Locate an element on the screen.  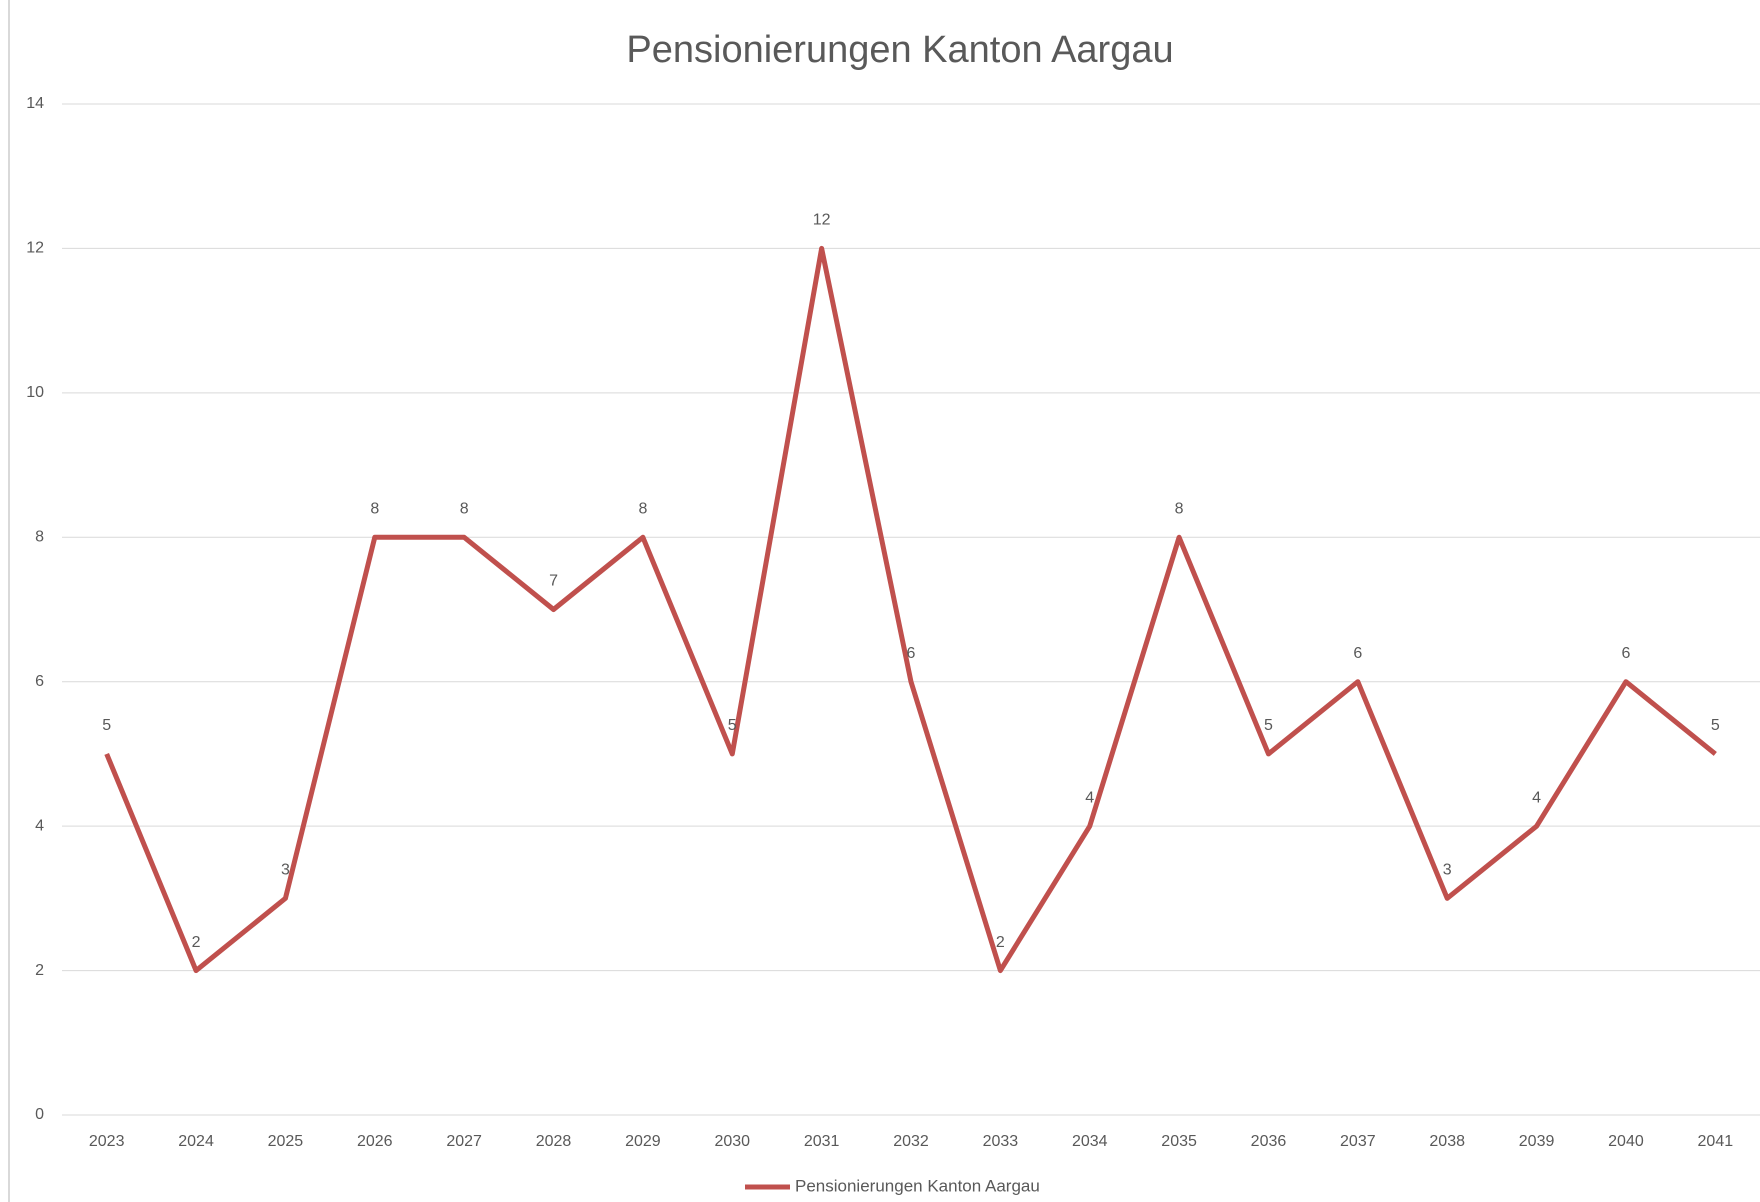
x-tick-label: 2025 is located at coordinates (286, 1141).